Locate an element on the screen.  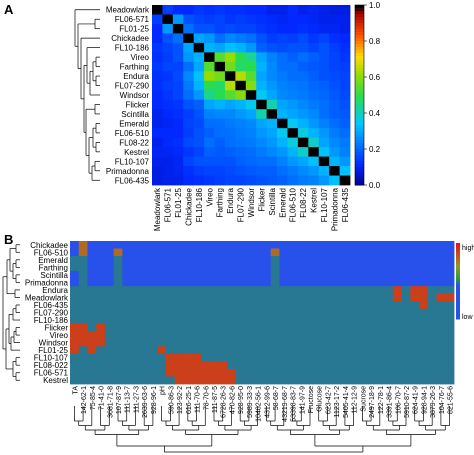
col-label-b: 3879-26-3 is located at coordinates (433, 402).